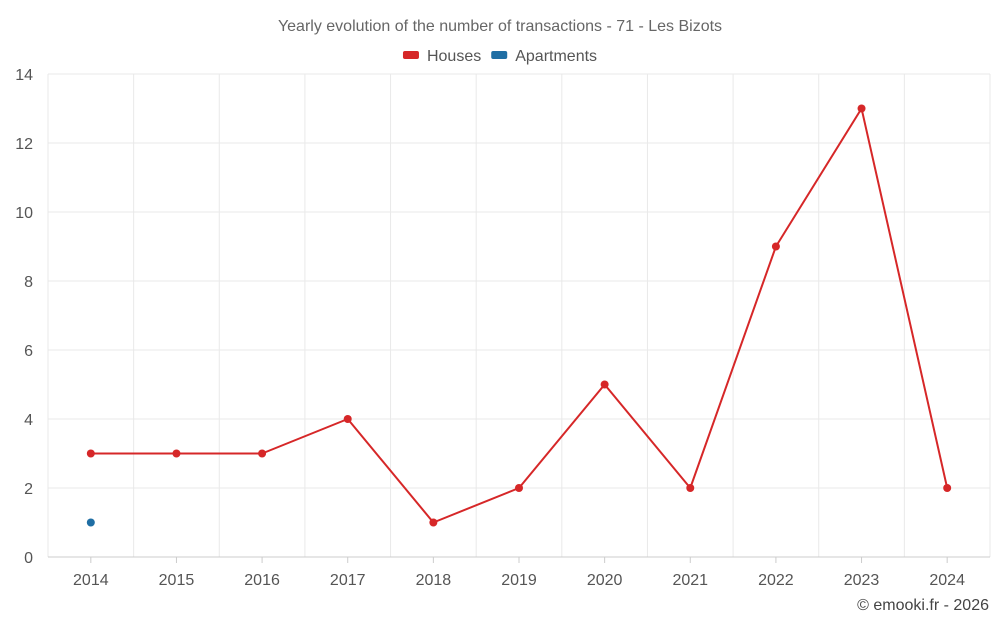 The image size is (1000, 630). What do you see at coordinates (176, 453) in the screenshot?
I see `data-point-houses-2015` at bounding box center [176, 453].